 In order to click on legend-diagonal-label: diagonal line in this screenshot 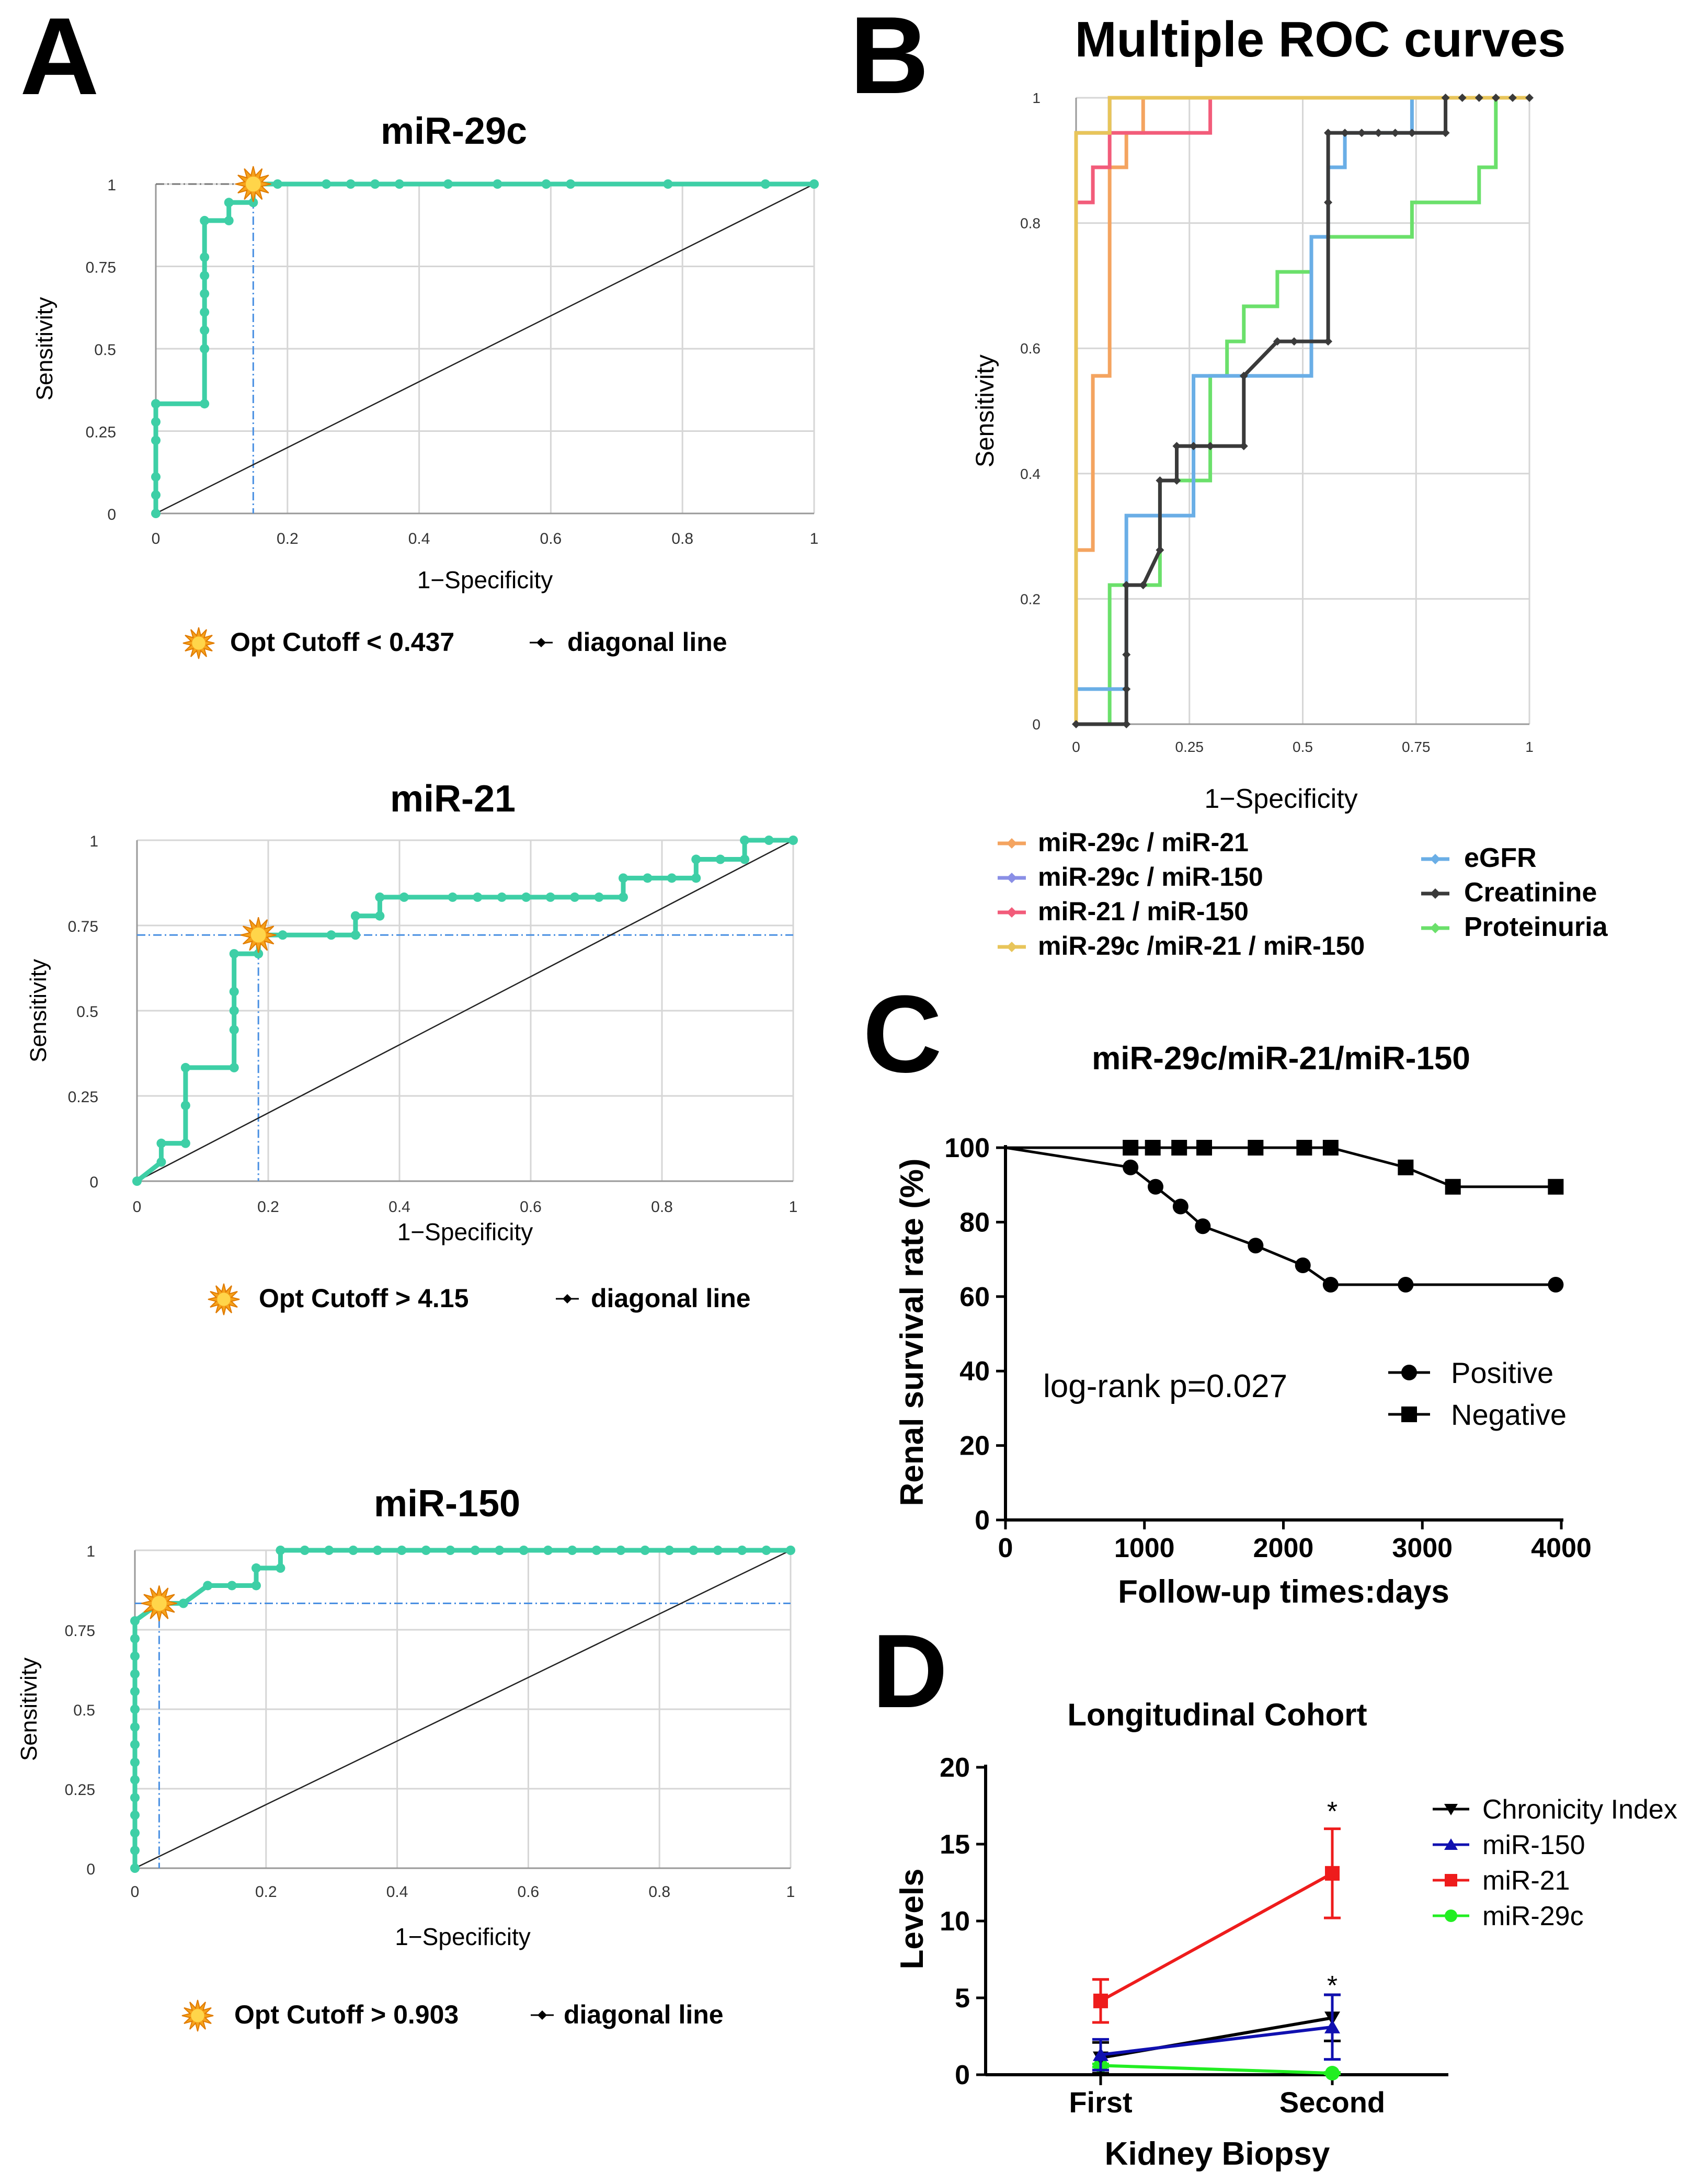, I will do `click(647, 642)`.